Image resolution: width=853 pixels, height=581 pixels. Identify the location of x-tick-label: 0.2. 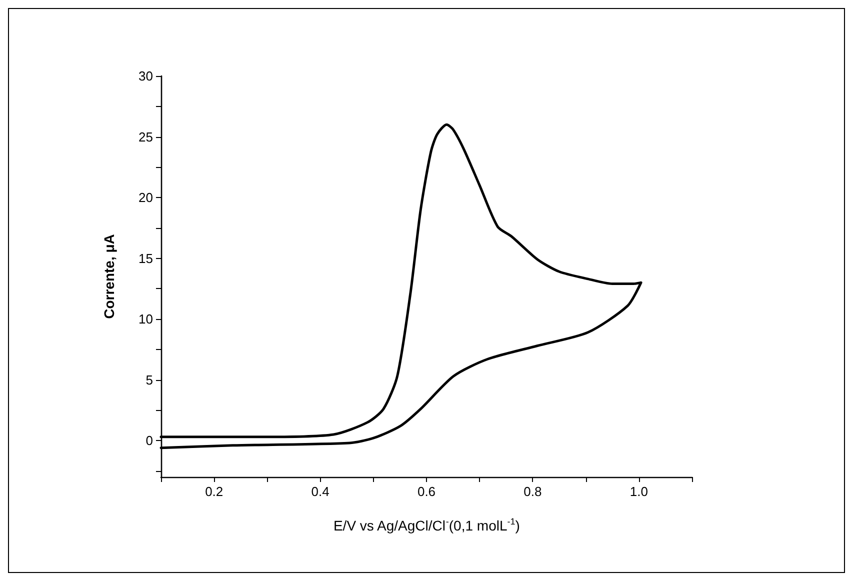
(214, 491).